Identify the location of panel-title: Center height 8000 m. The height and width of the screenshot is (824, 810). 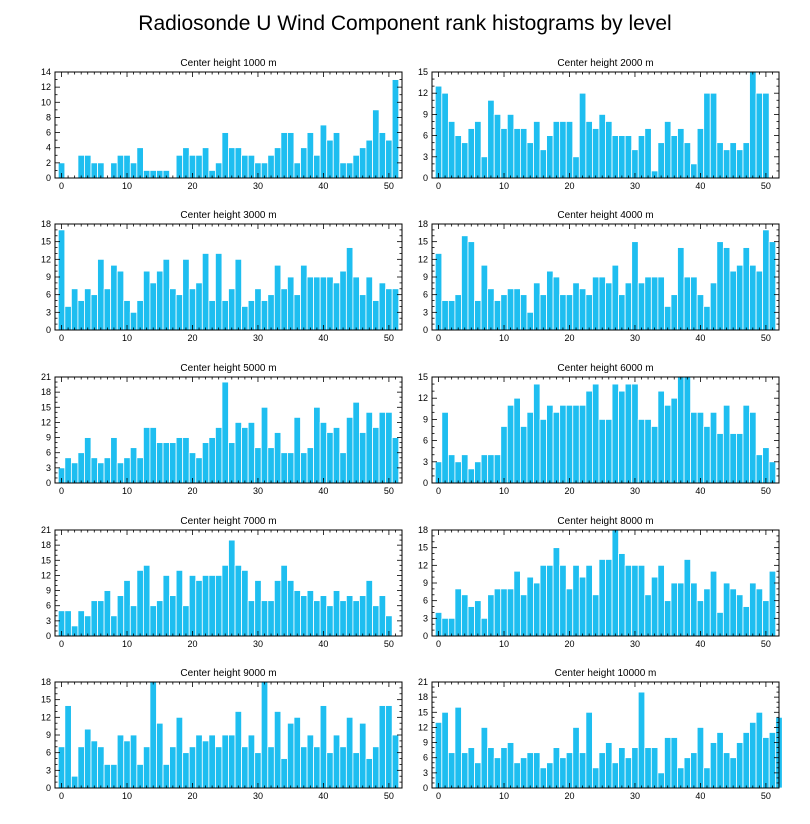
(605, 521).